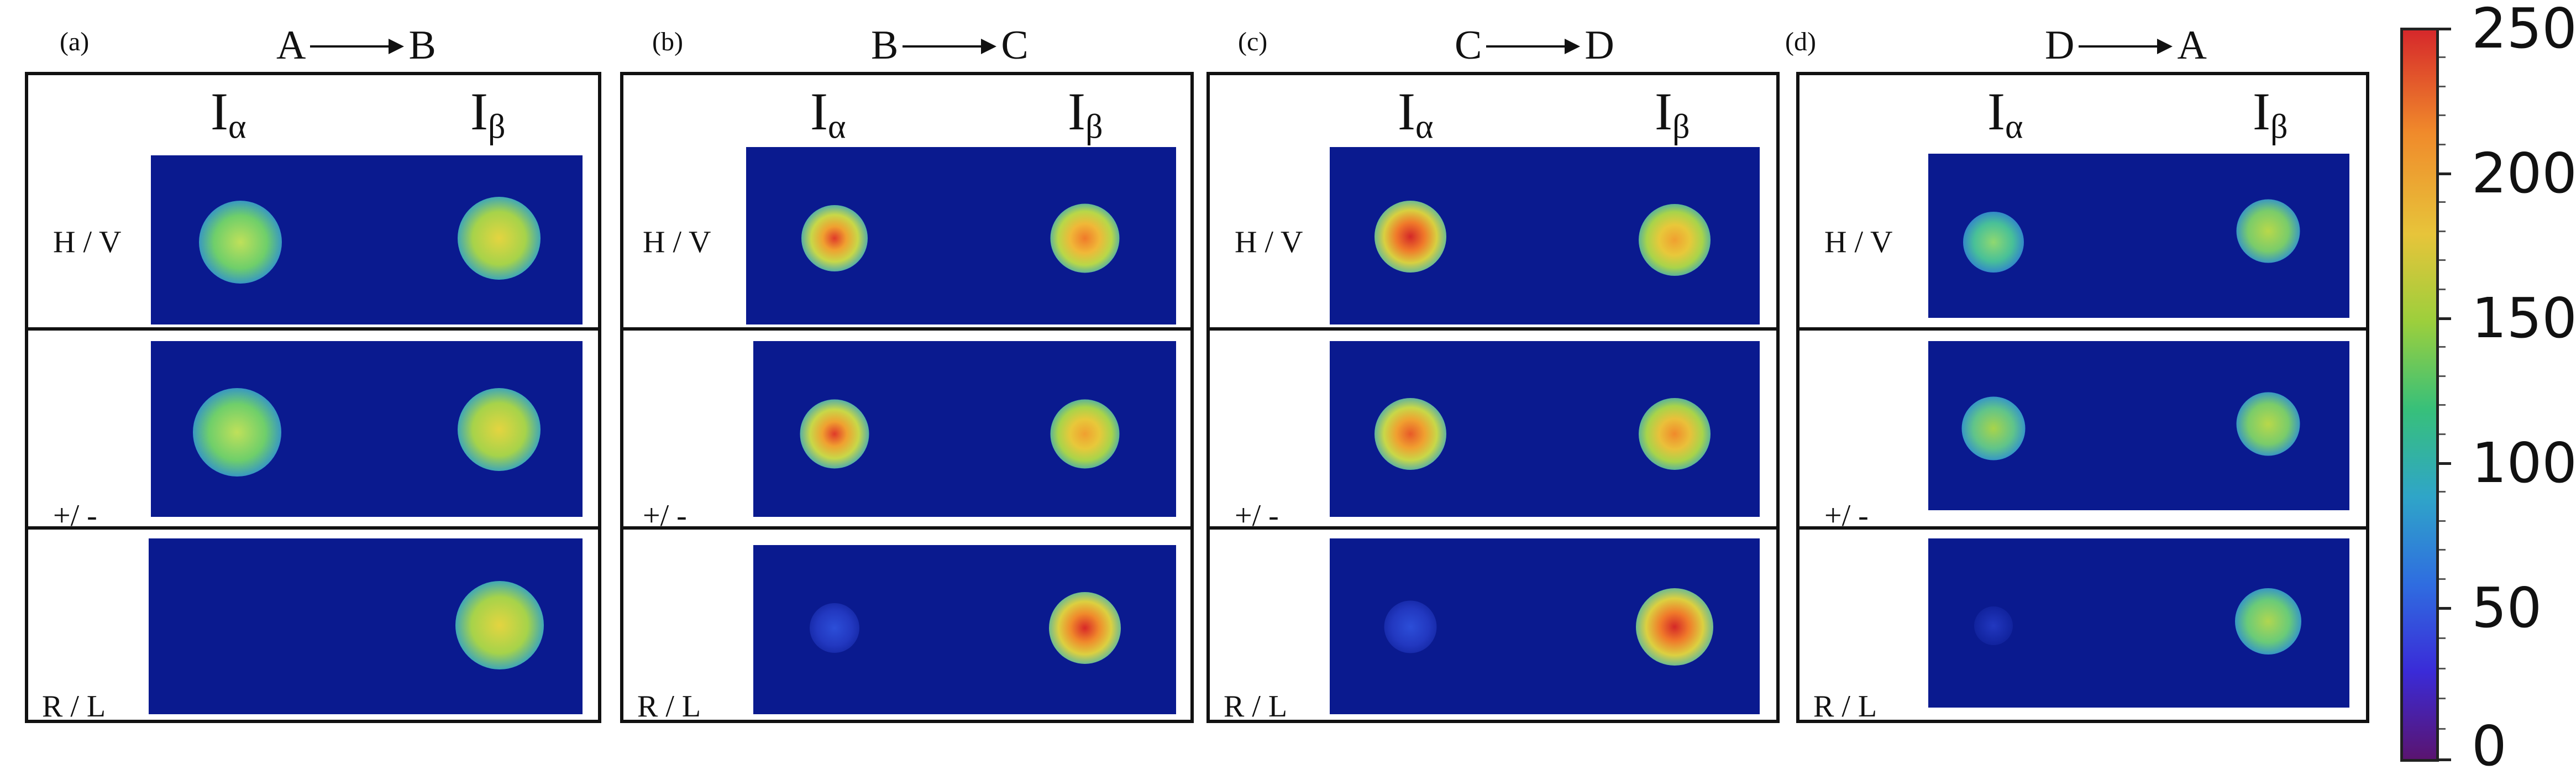 The width and height of the screenshot is (2576, 780). What do you see at coordinates (667, 41) in the screenshot?
I see `panel-letter: (b)` at bounding box center [667, 41].